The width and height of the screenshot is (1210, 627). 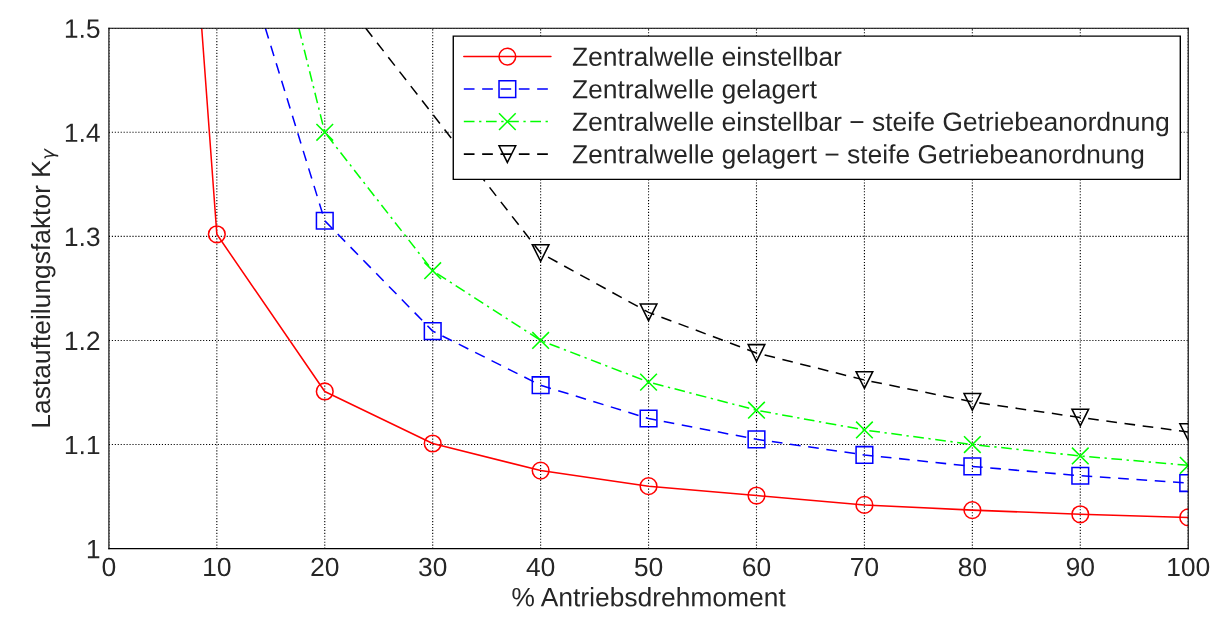 What do you see at coordinates (93, 549) in the screenshot?
I see `y-tick-label: 1` at bounding box center [93, 549].